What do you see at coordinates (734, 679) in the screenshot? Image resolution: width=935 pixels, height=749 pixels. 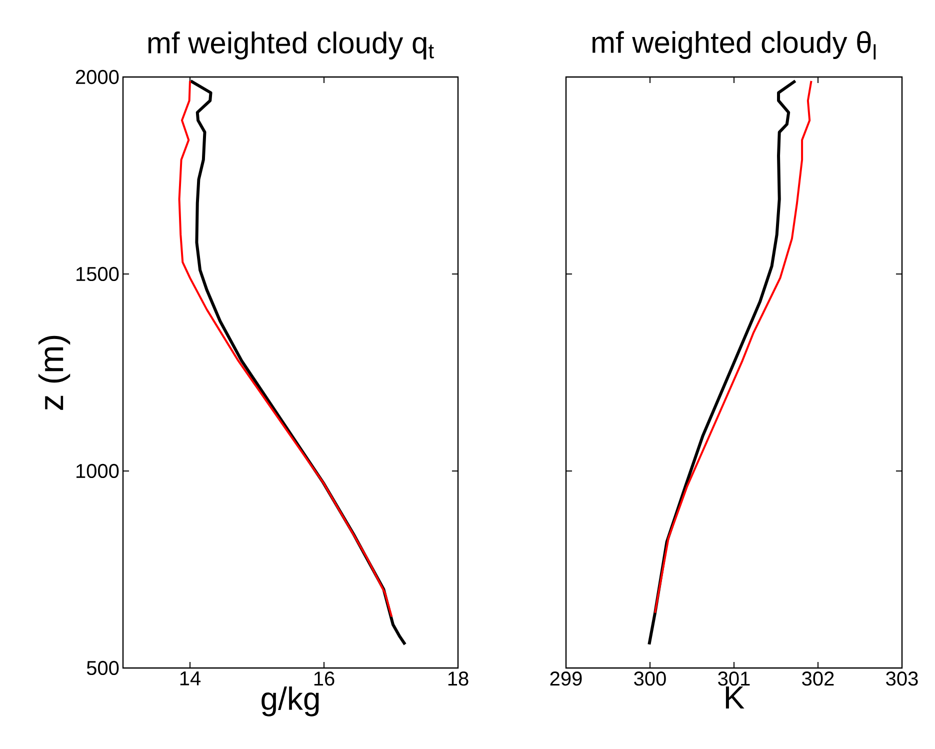 I see `x-tick-label: 301` at bounding box center [734, 679].